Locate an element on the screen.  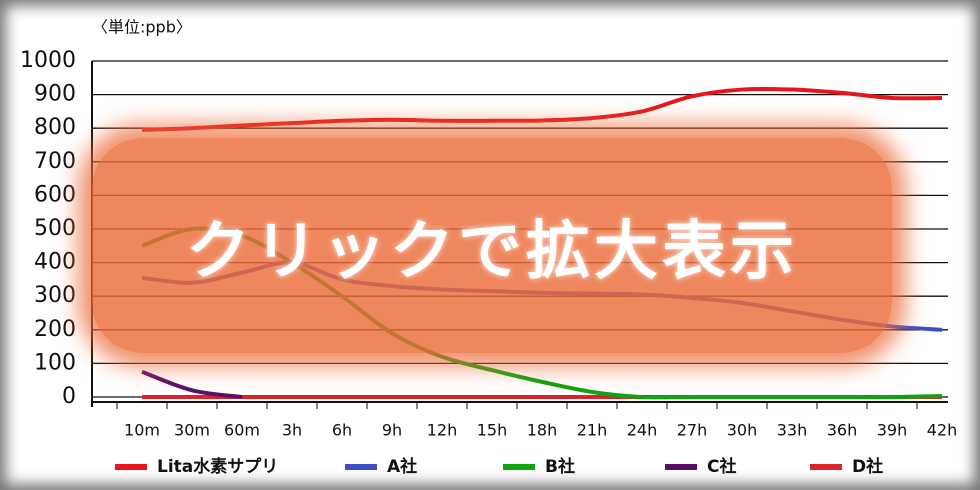
x-tick-label: 21h is located at coordinates (592, 430).